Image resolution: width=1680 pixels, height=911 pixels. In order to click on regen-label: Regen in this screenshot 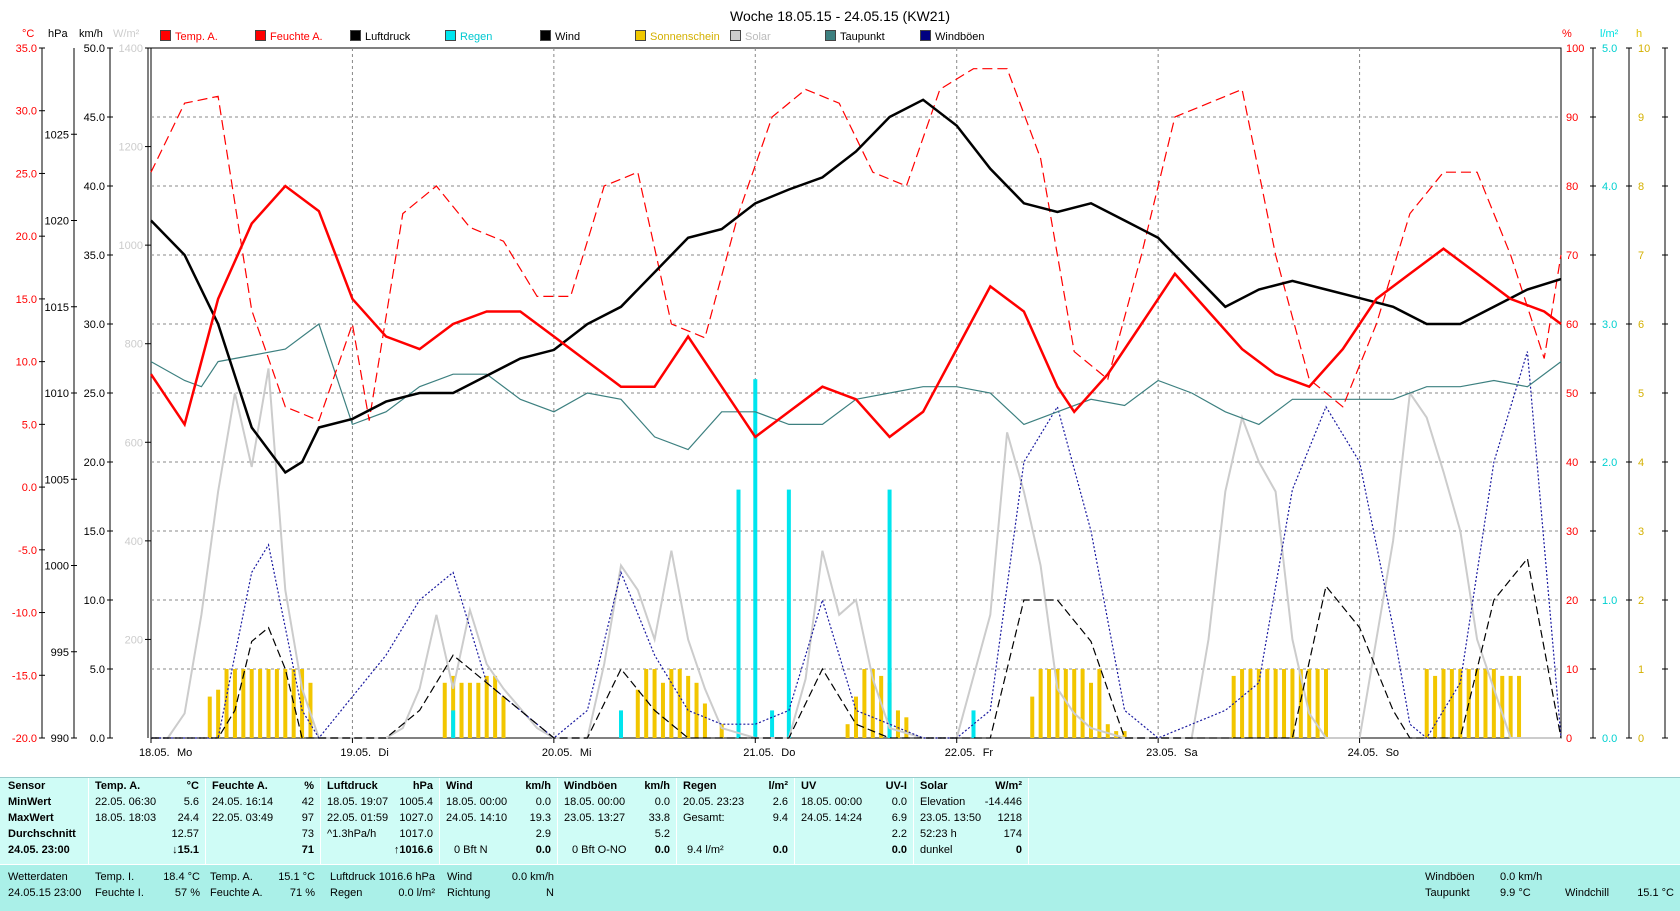, I will do `click(346, 893)`.